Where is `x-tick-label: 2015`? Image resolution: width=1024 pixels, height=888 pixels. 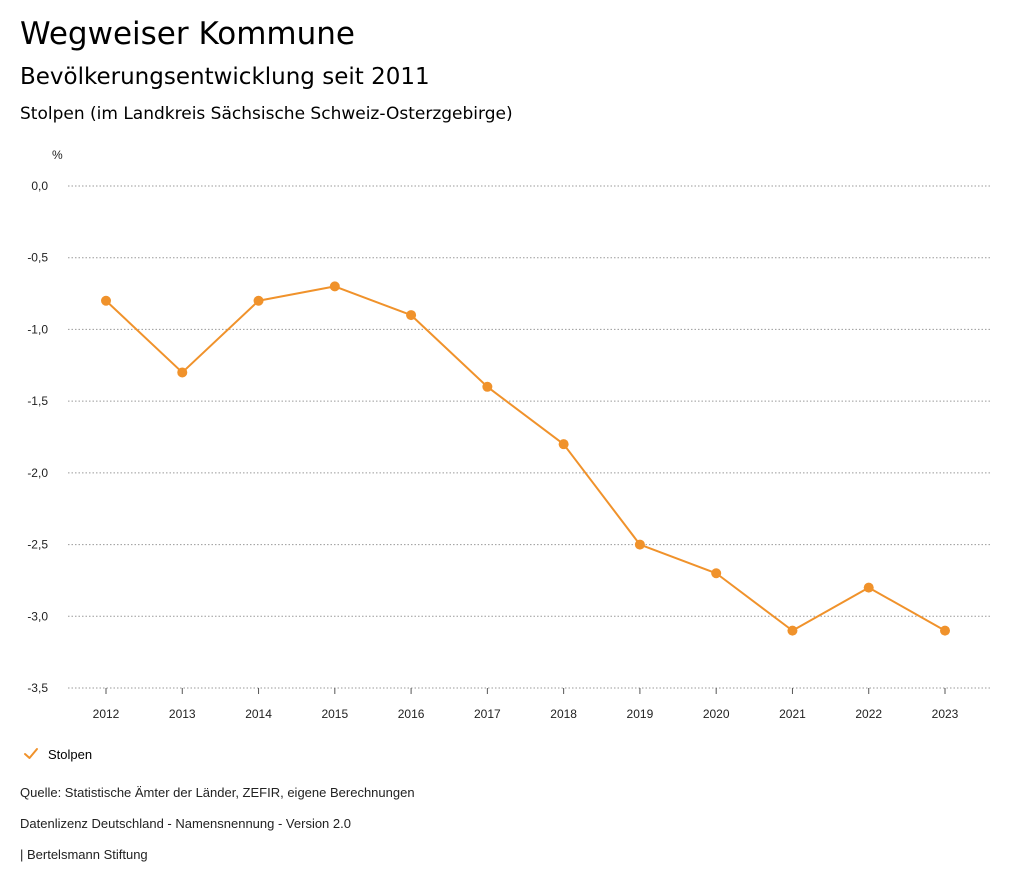 x-tick-label: 2015 is located at coordinates (334, 714).